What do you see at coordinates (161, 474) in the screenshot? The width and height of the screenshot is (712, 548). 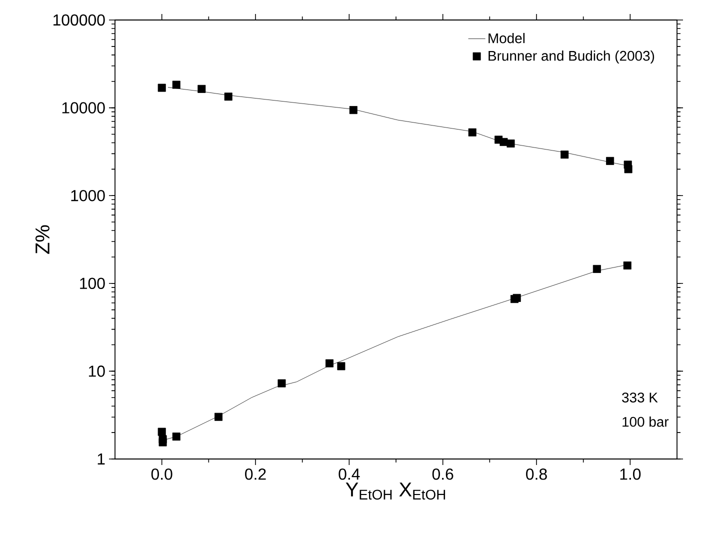 I see `x-tick-label: 0.0` at bounding box center [161, 474].